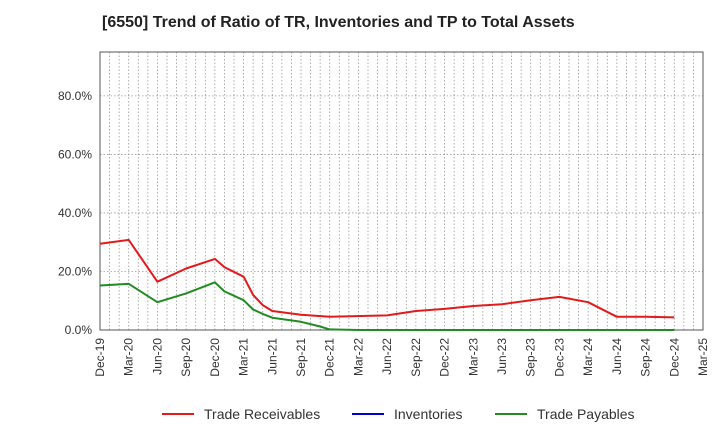 This screenshot has width=720, height=440. I want to click on y-tick-label: 40.0%, so click(75, 213).